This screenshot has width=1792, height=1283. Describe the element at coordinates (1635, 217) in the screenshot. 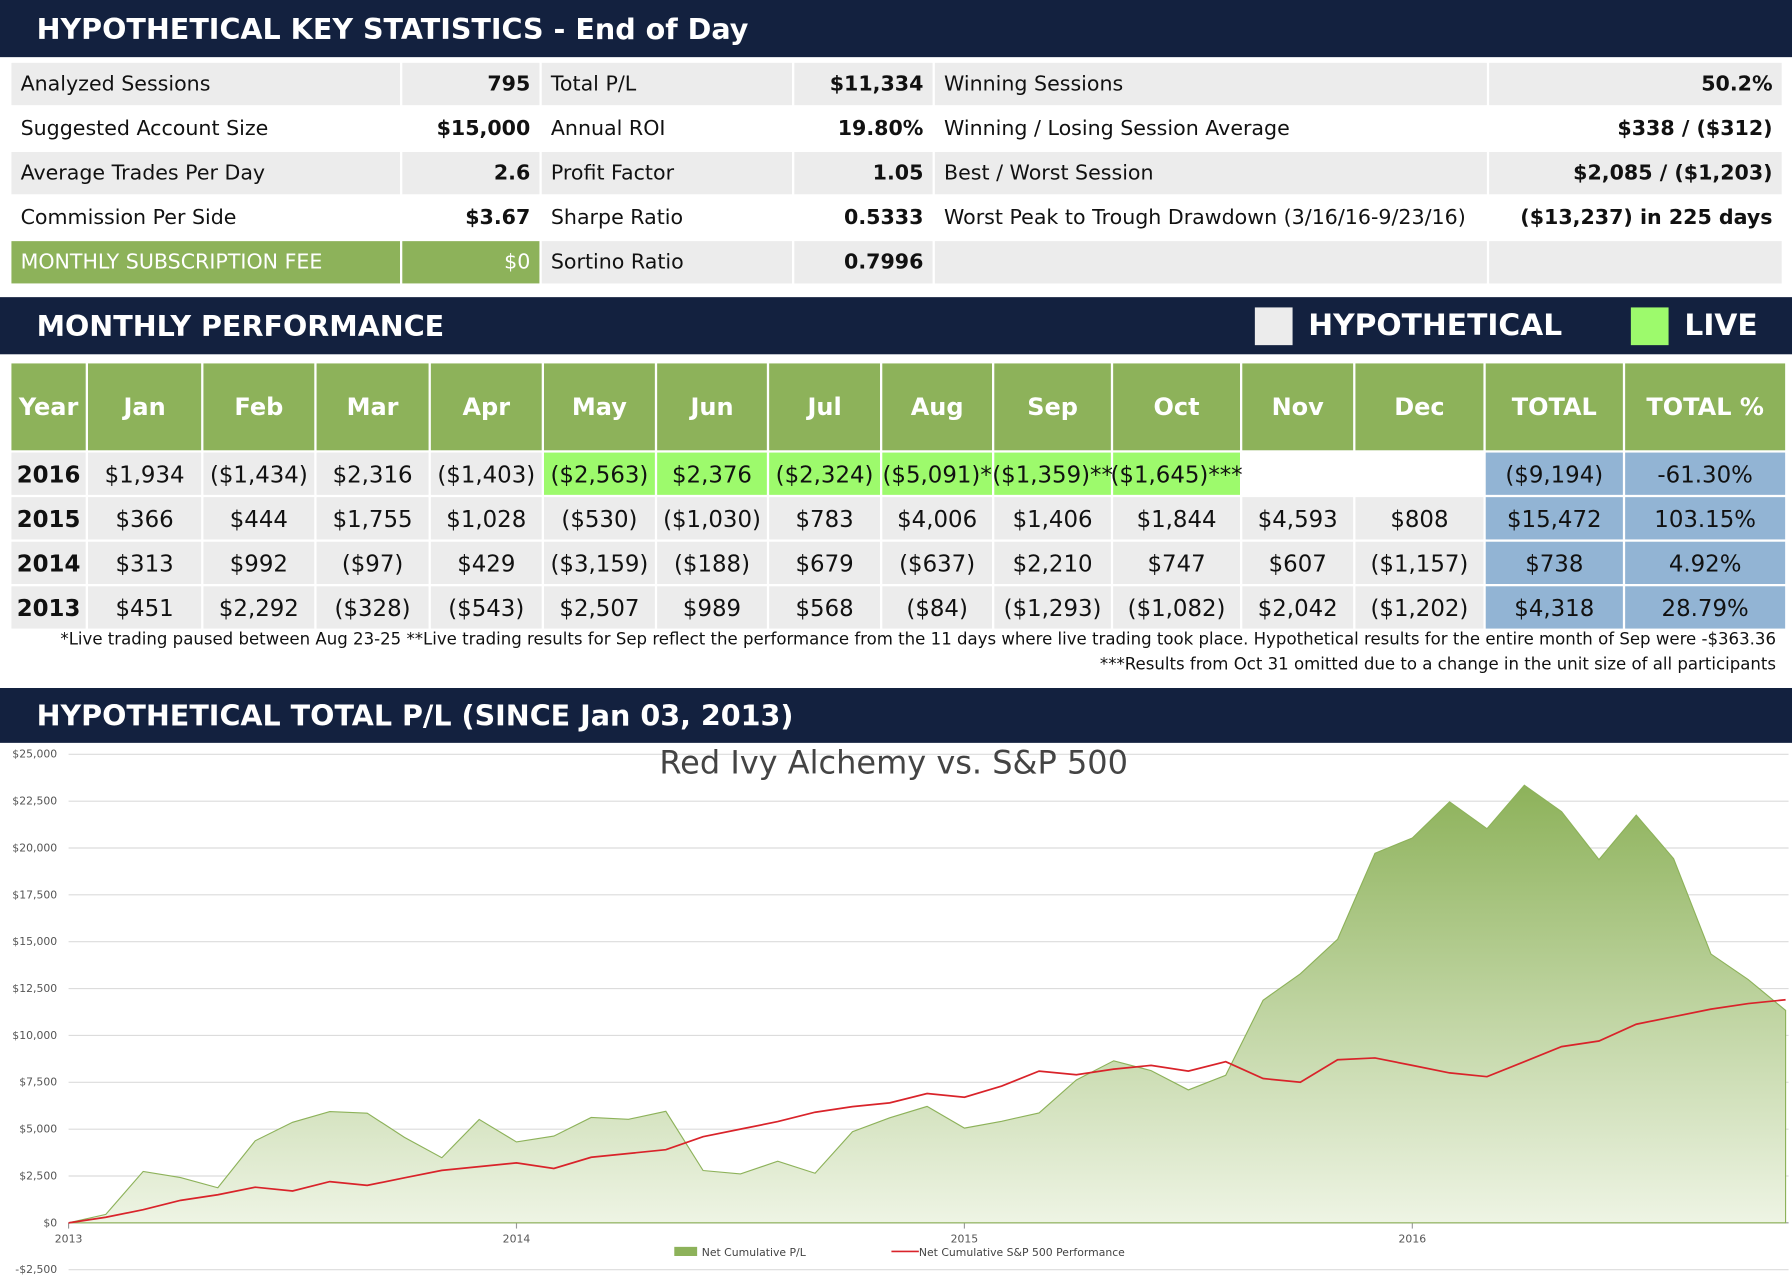

I see `stat-value: ($13,237) in 225 days` at that location.